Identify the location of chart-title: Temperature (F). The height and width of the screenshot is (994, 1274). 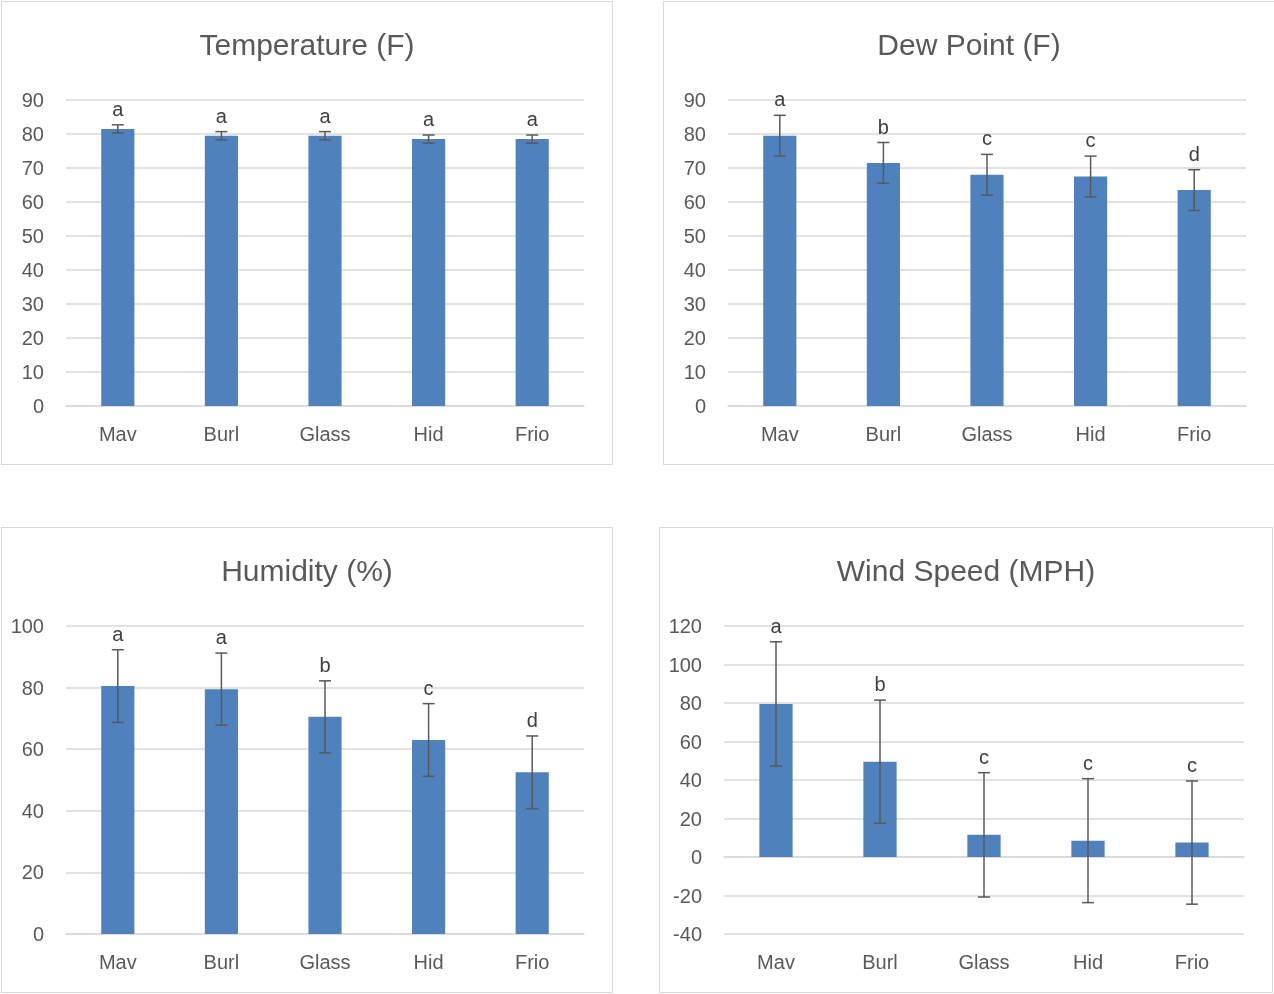
(307, 44).